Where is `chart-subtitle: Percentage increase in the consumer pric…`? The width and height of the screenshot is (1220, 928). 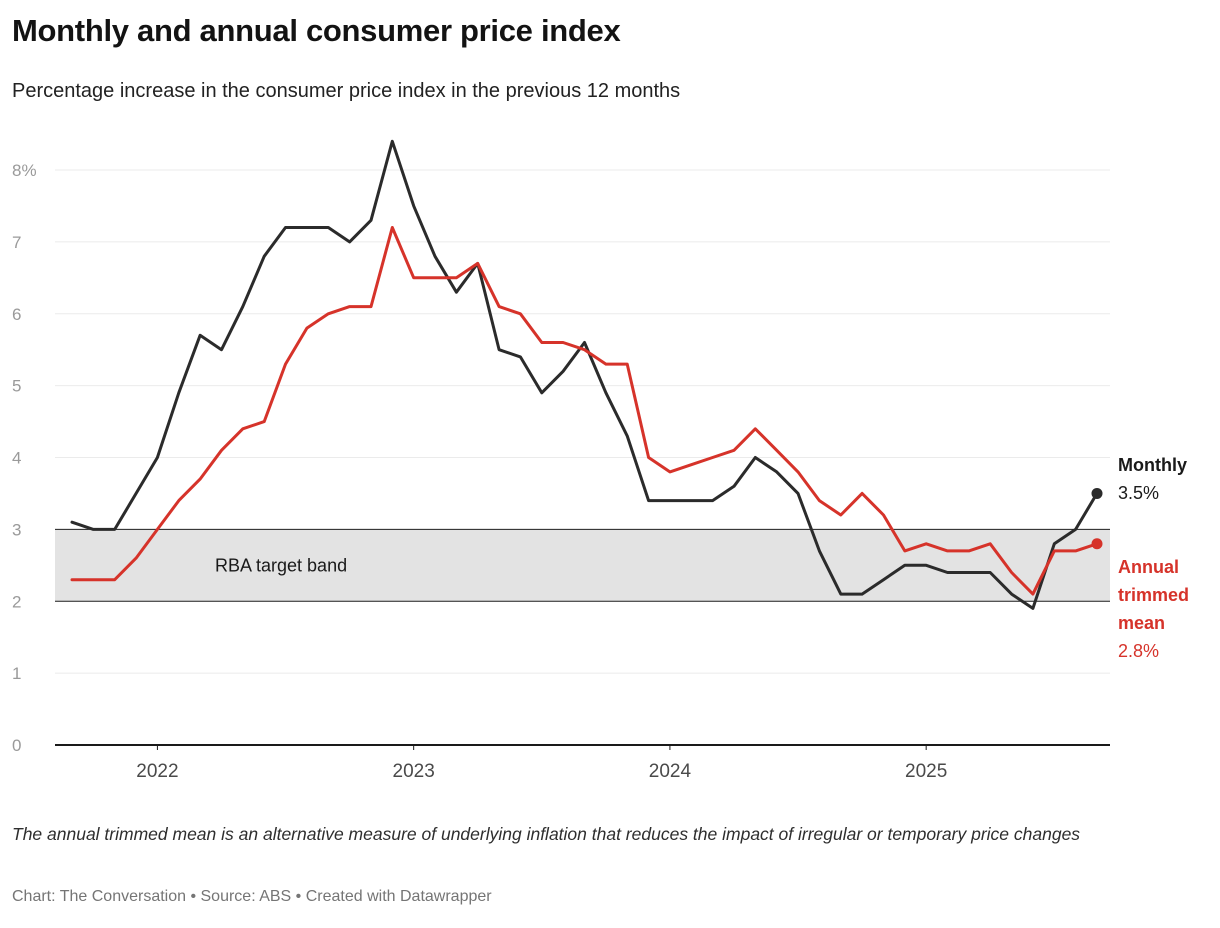
chart-subtitle: Percentage increase in the consumer pric… is located at coordinates (346, 91).